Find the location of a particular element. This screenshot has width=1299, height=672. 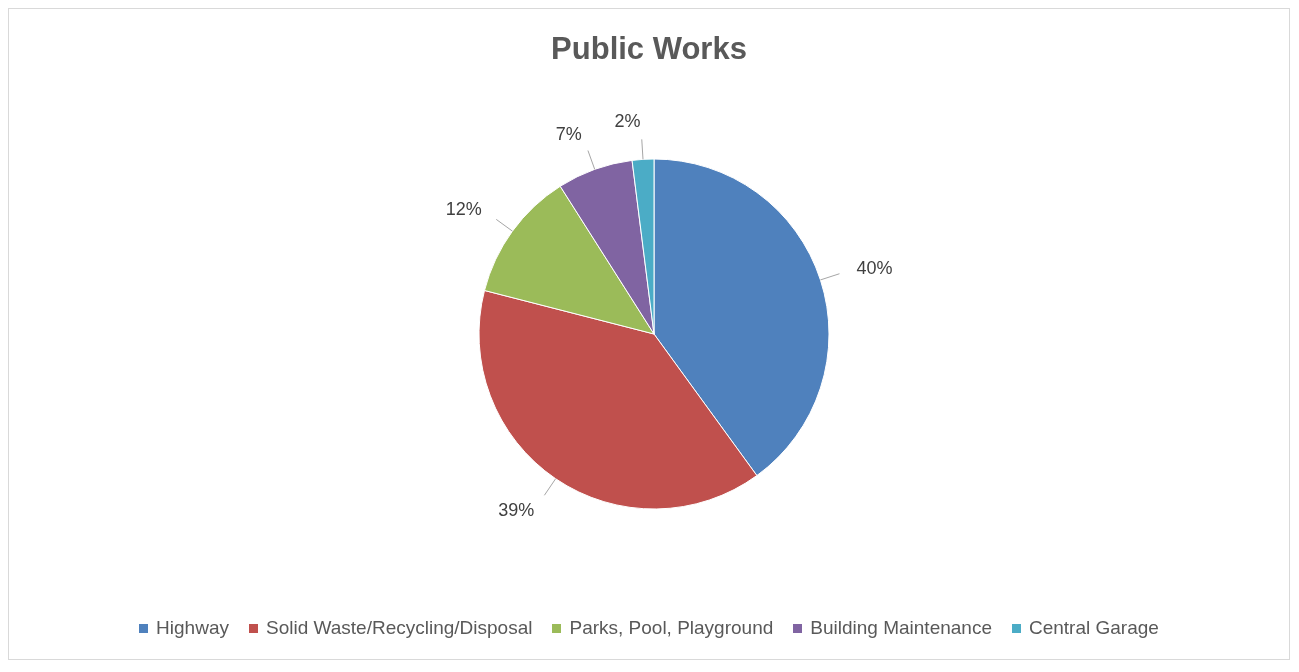

data-label: 7% is located at coordinates (568, 133).